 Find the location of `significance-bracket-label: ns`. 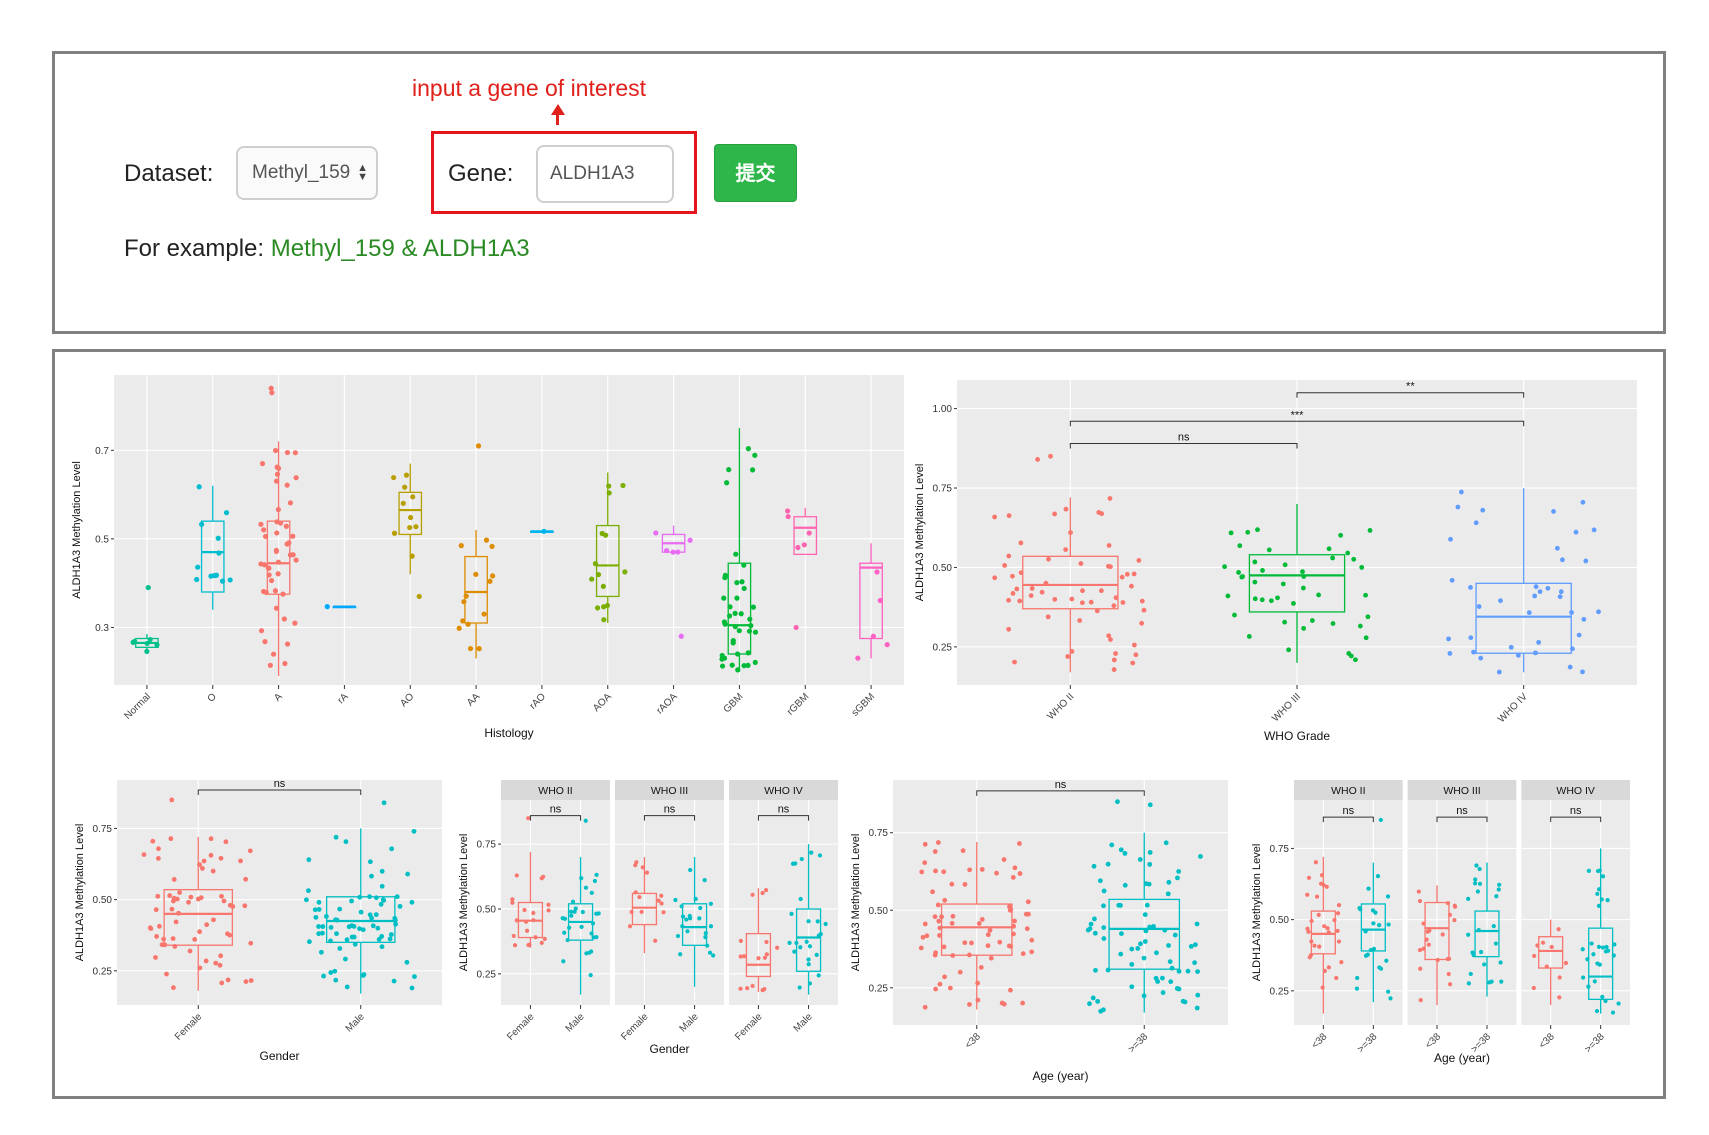

significance-bracket-label: ns is located at coordinates (1061, 785).